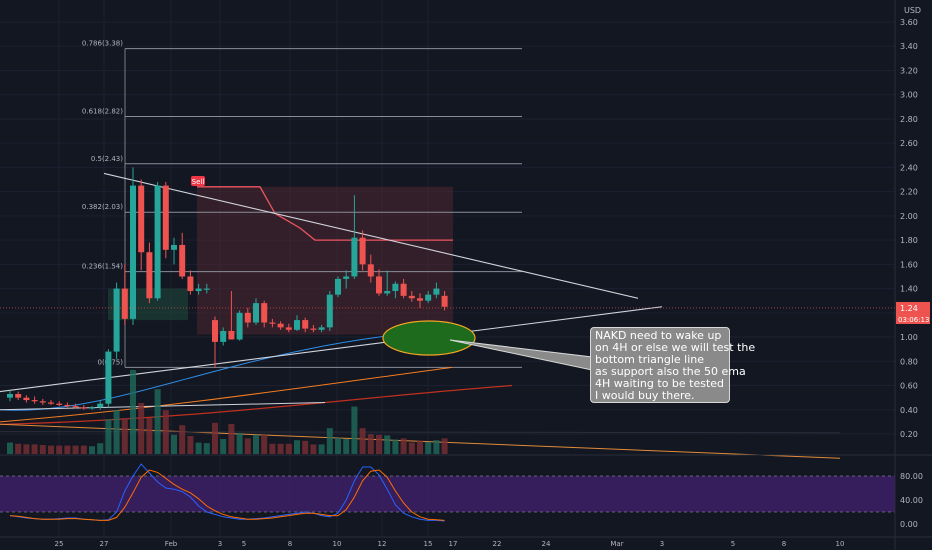  I want to click on time-tick-label: Mar, so click(616, 544).